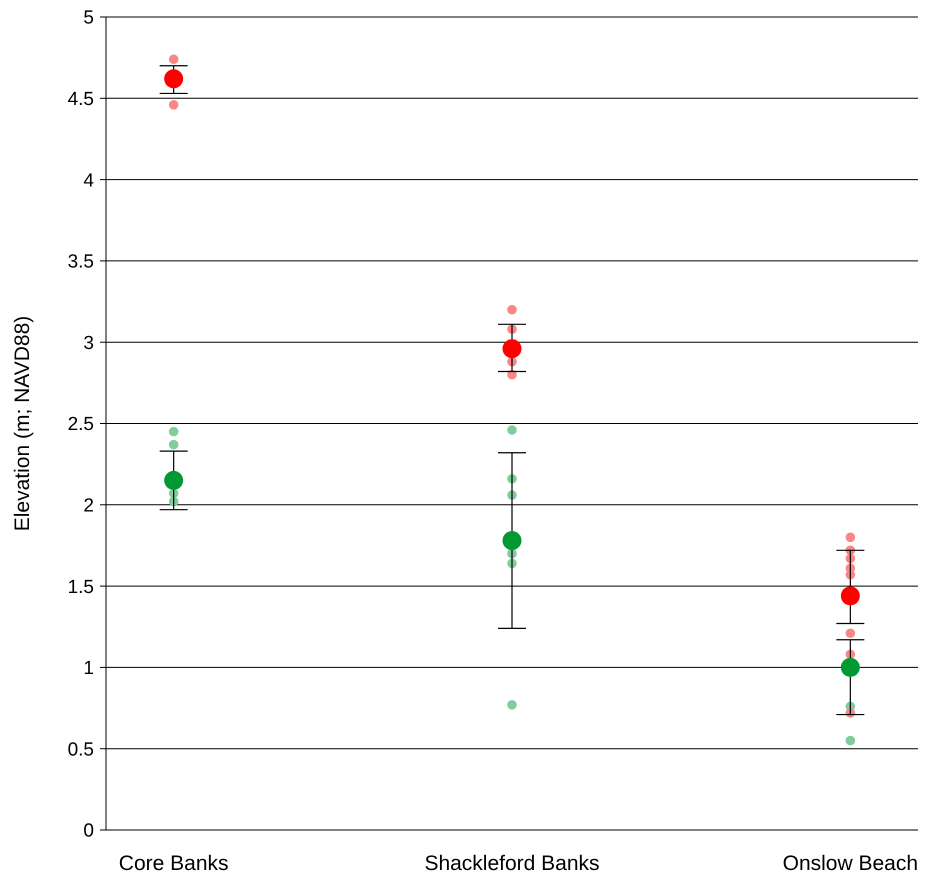  What do you see at coordinates (88, 831) in the screenshot?
I see `y-tick-label: 0` at bounding box center [88, 831].